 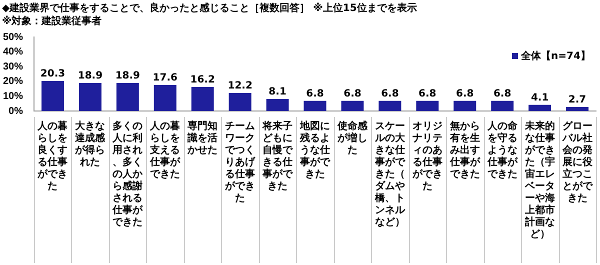 I want to click on data-label: 12.2, so click(x=240, y=86).